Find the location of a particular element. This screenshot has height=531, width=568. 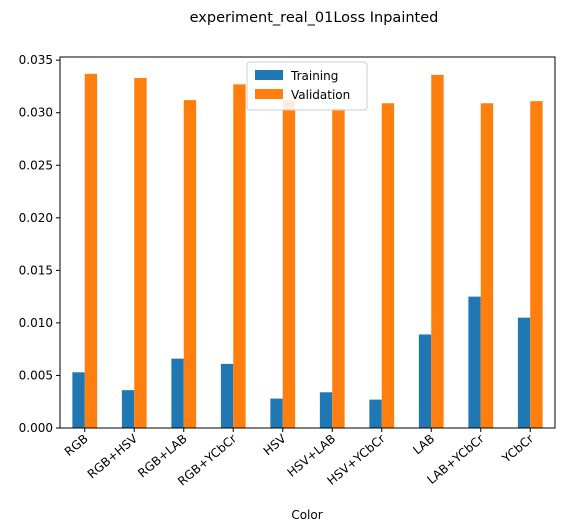

y-tick-label: 0.010 is located at coordinates (36, 323).